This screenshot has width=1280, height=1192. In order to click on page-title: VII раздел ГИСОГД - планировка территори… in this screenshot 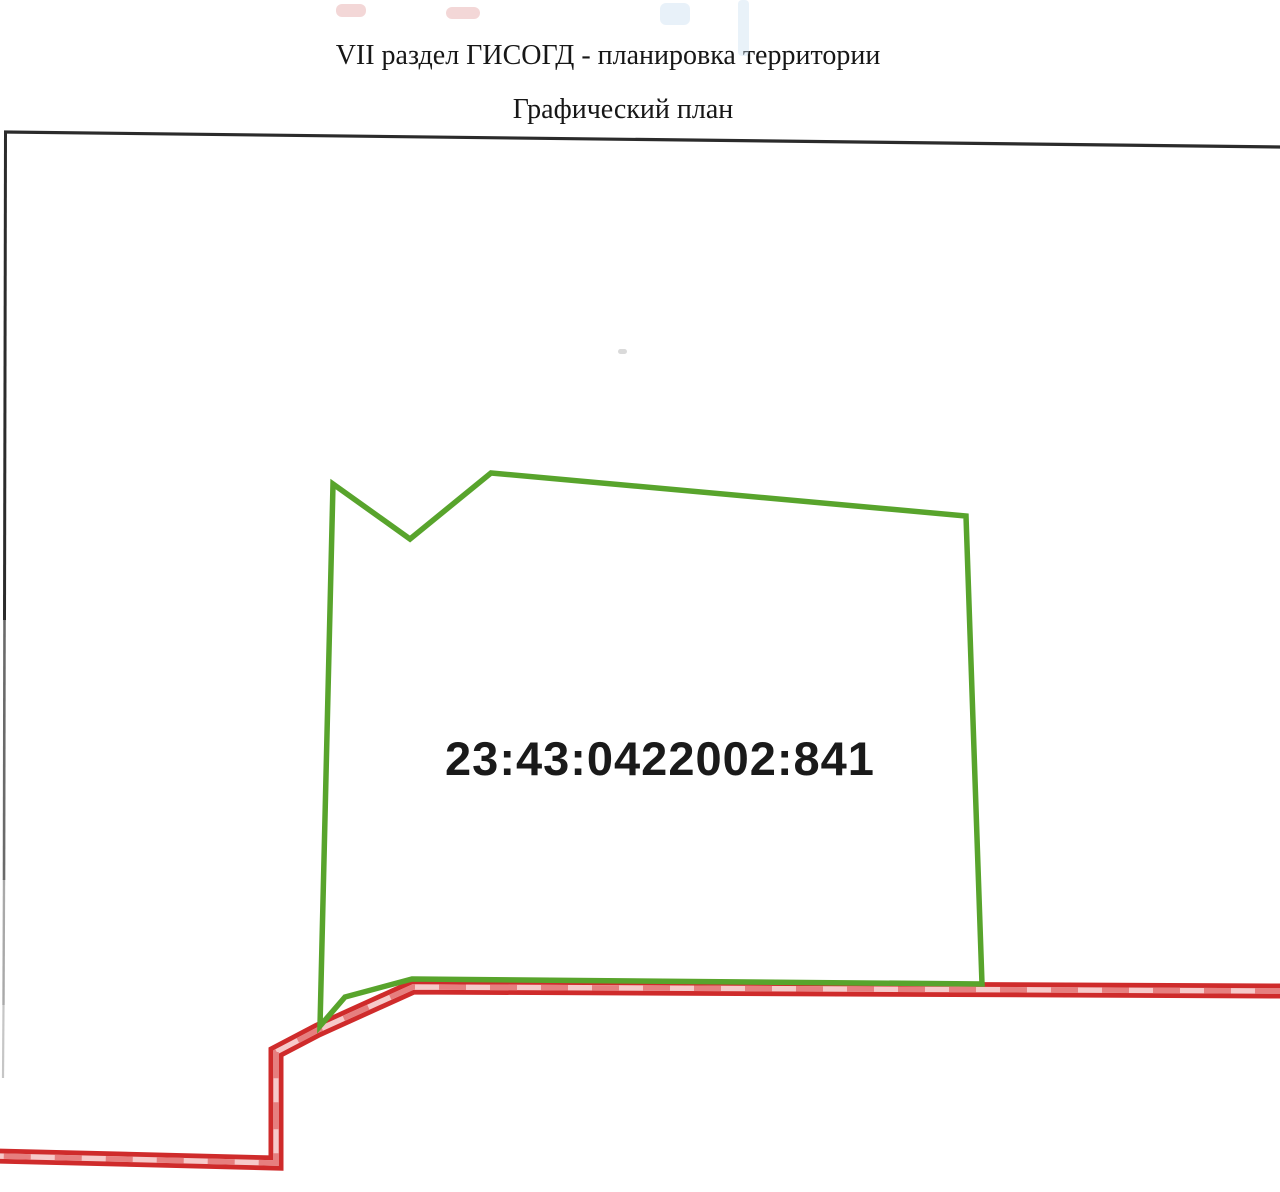, I will do `click(608, 55)`.